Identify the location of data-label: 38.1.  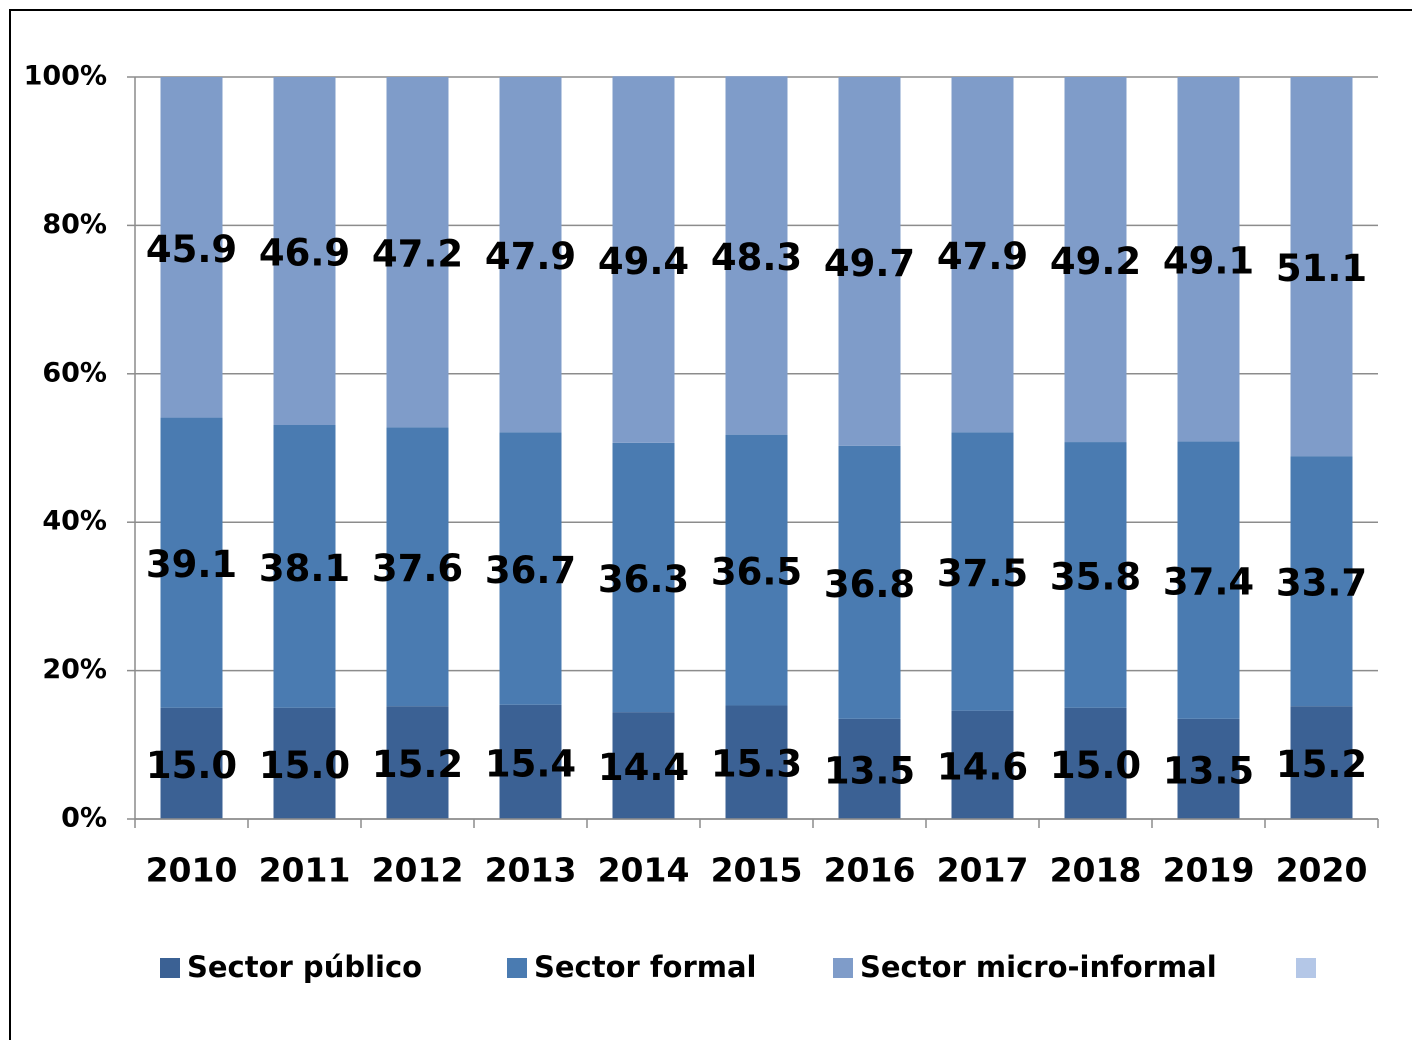
(304, 568).